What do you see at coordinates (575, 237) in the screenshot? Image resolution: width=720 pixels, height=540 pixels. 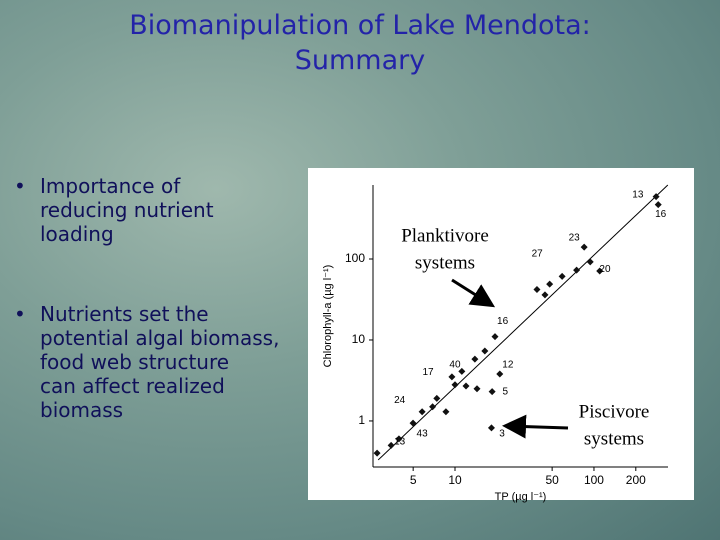 I see `point-label: 23` at bounding box center [575, 237].